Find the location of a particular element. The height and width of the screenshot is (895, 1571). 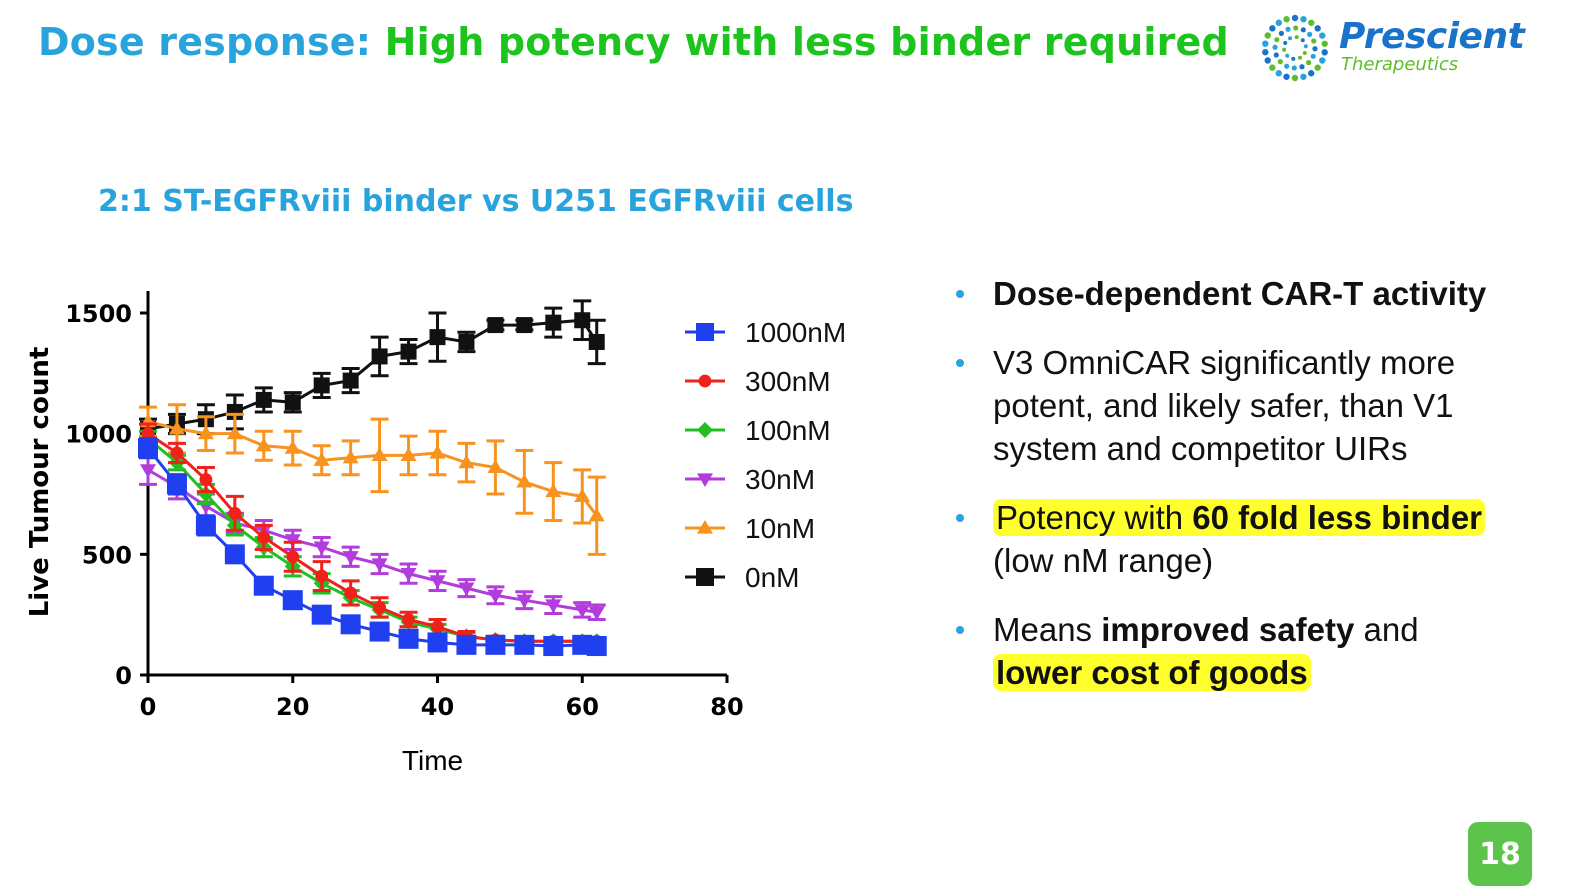

x-tick-label: 40 is located at coordinates (437, 707).